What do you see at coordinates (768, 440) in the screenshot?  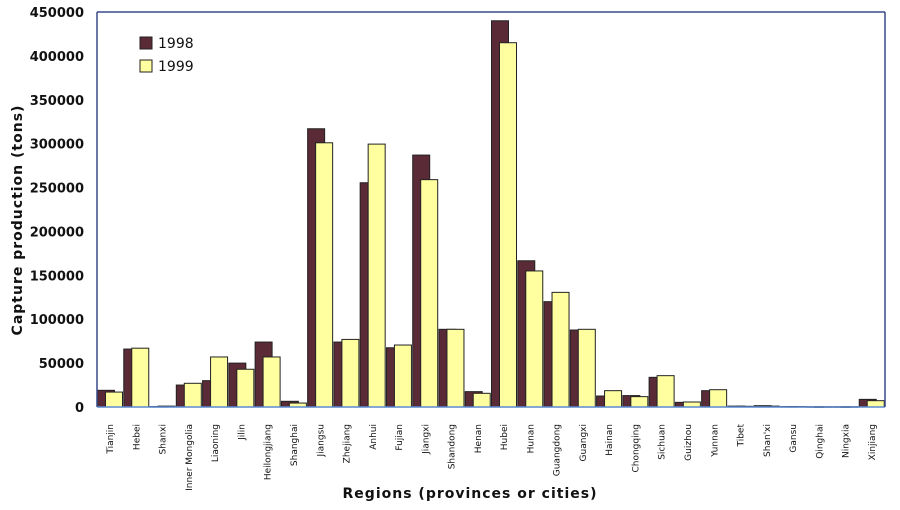 I see `x-tick-label: Shan'xi` at bounding box center [768, 440].